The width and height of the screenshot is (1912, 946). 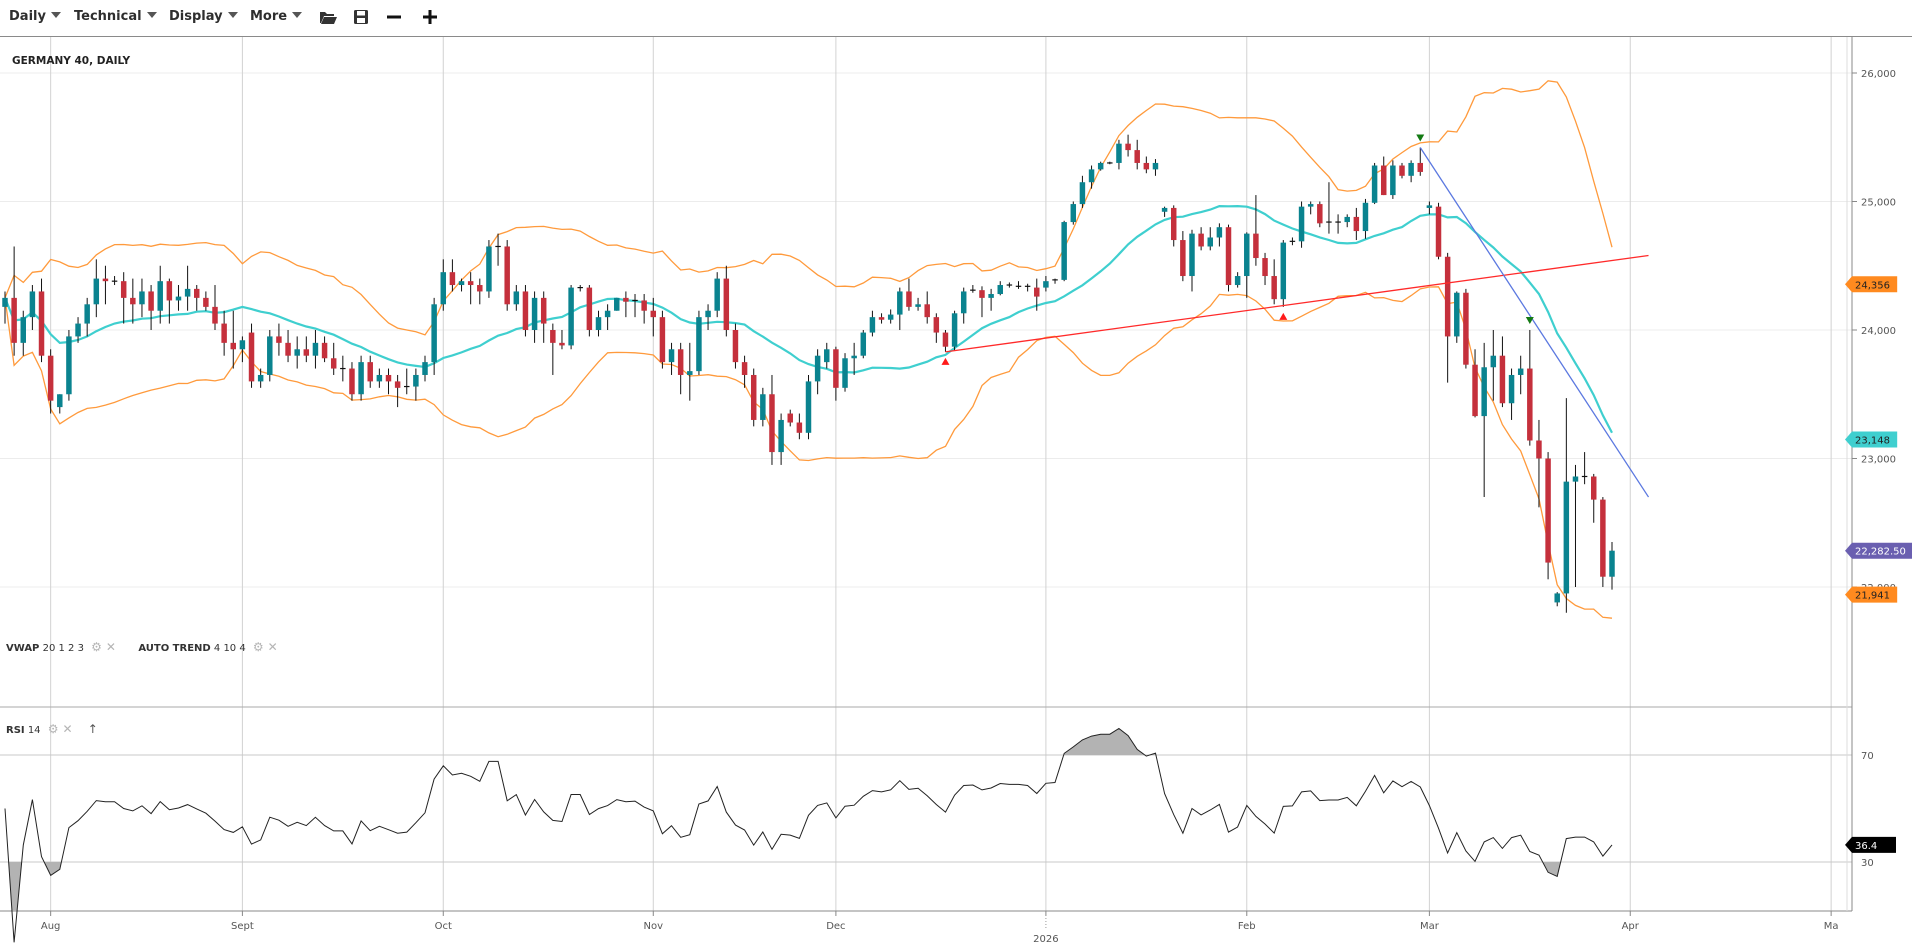 What do you see at coordinates (328, 17) in the screenshot?
I see `folder-open-icon` at bounding box center [328, 17].